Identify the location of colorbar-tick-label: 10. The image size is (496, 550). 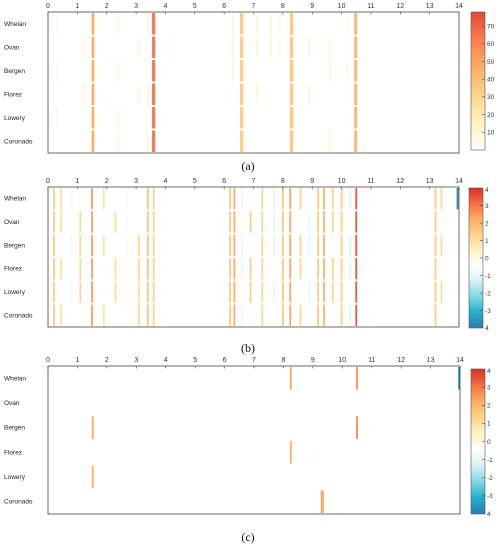
(491, 133).